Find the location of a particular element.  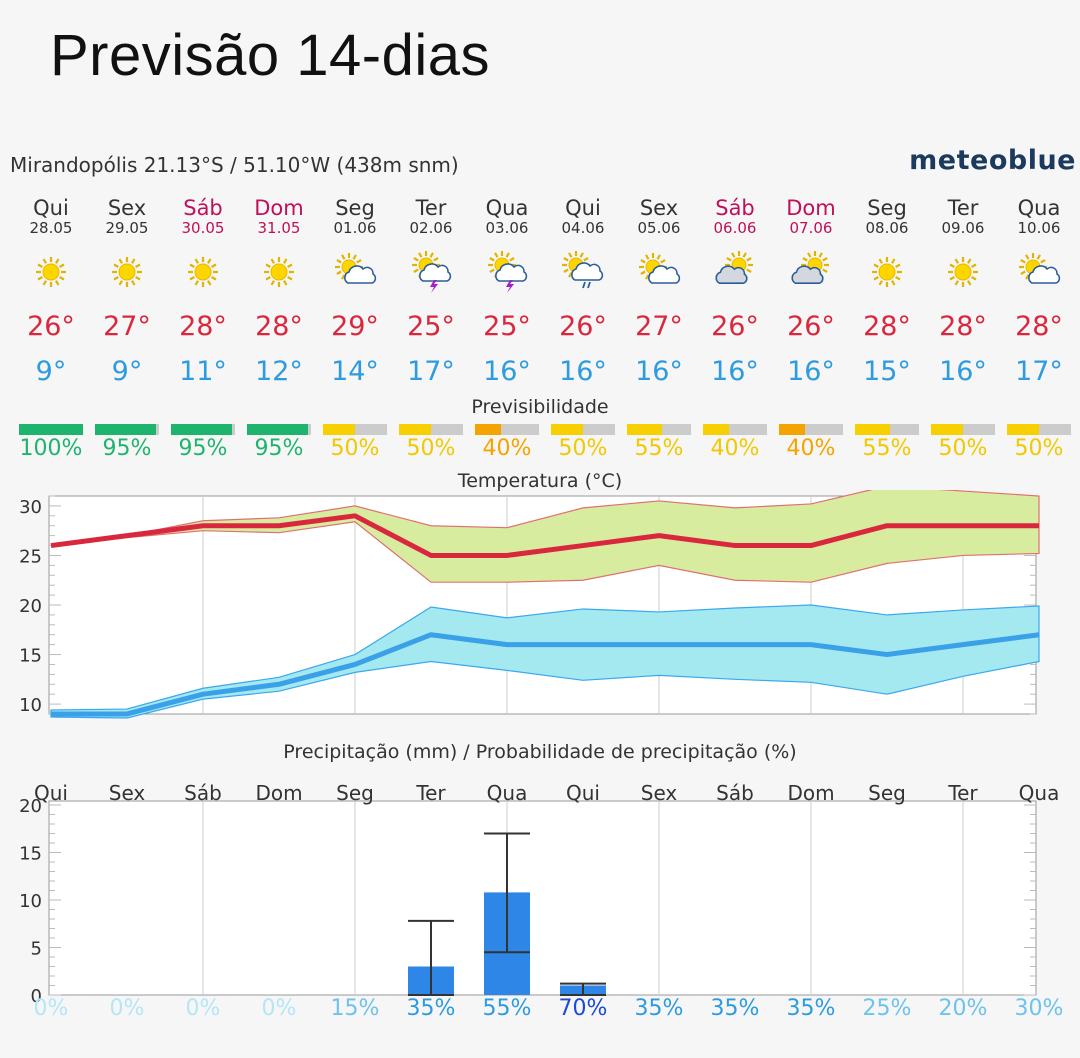

precip-tick-label: 5 is located at coordinates (36, 949).